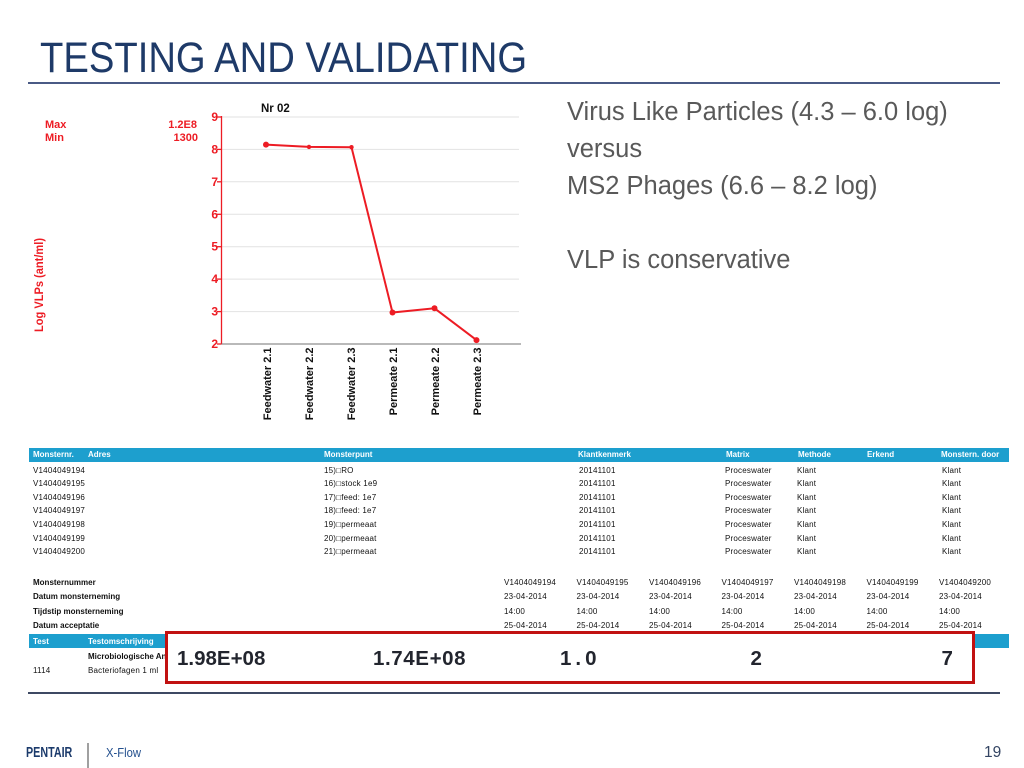 The width and height of the screenshot is (1024, 768). What do you see at coordinates (214, 312) in the screenshot?
I see `svg-text: 3` at bounding box center [214, 312].